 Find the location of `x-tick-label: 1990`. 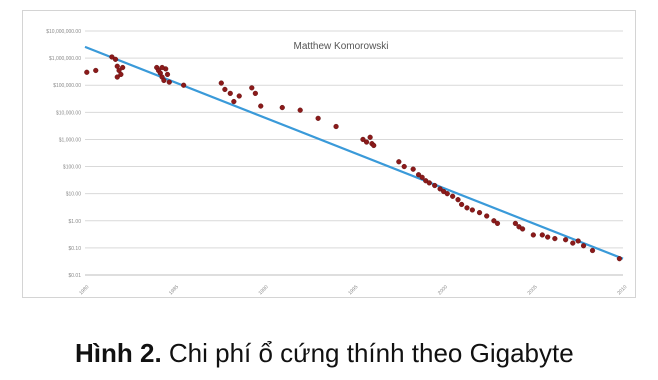

x-tick-label: 1990 is located at coordinates (264, 290).